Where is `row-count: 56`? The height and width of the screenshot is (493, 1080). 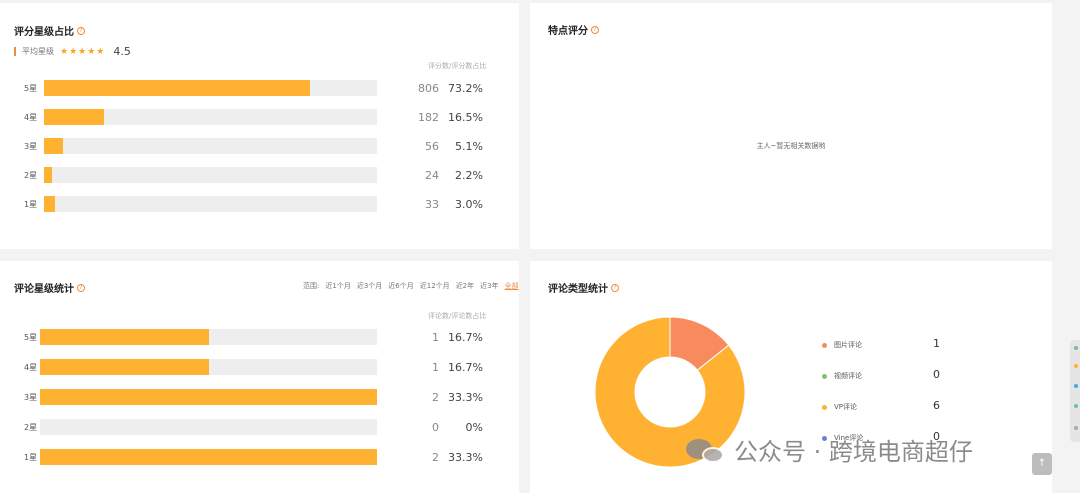 row-count: 56 is located at coordinates (432, 146).